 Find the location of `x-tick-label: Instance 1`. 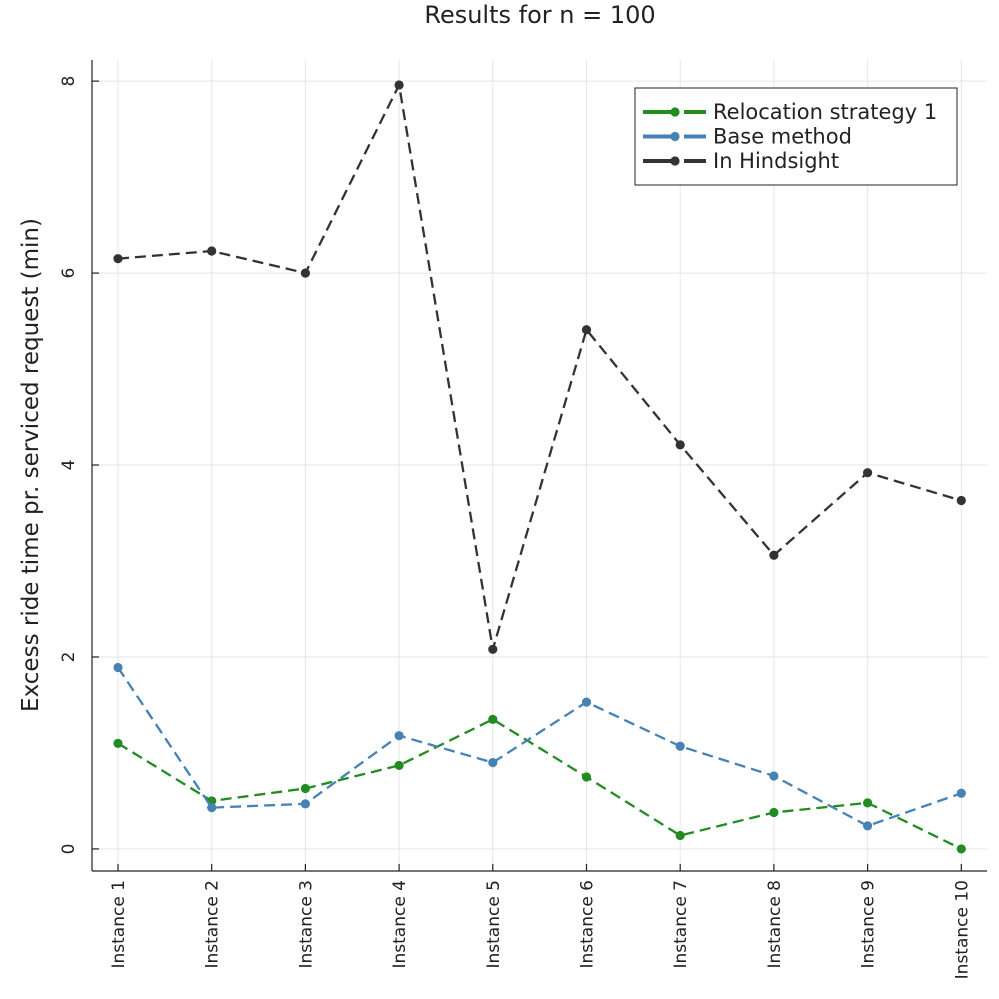

x-tick-label: Instance 1 is located at coordinates (119, 924).